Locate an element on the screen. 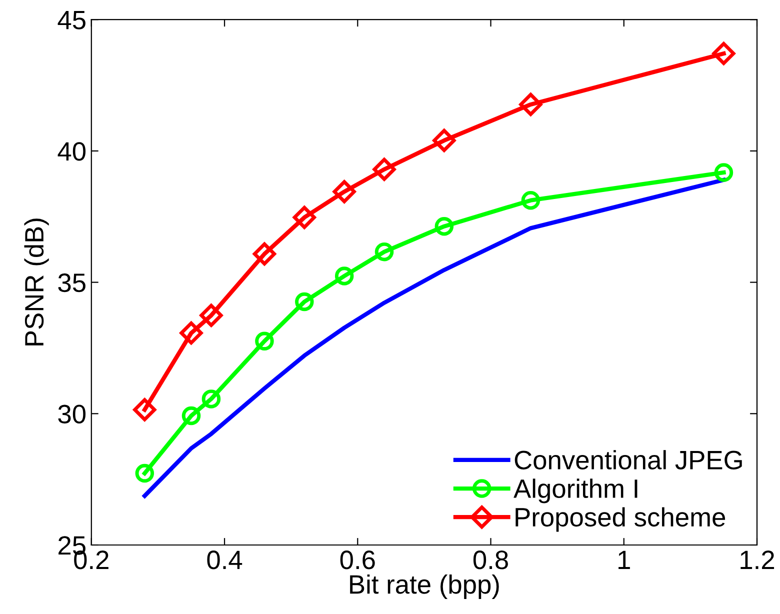  y-tick-label: 35 is located at coordinates (72, 282).